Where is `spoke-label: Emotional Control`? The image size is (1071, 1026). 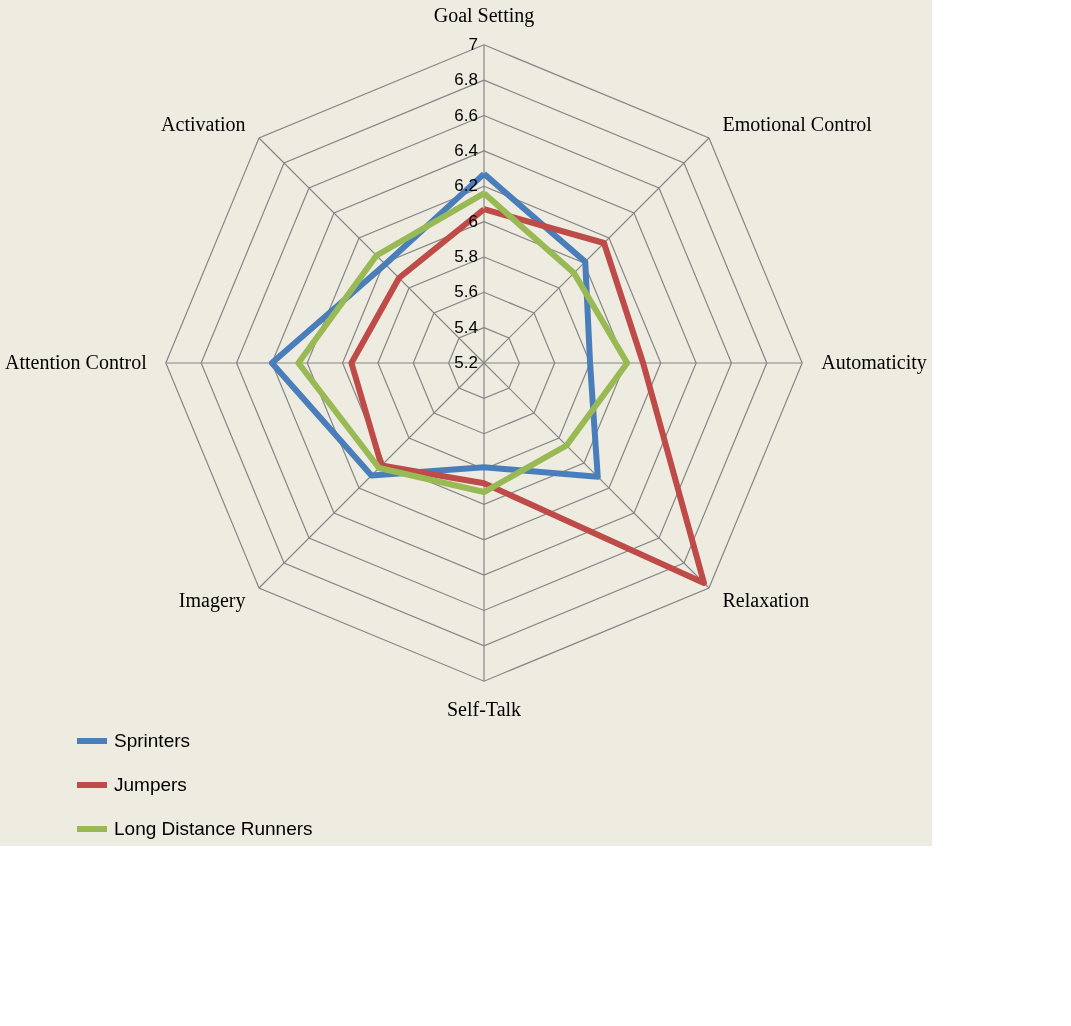 spoke-label: Emotional Control is located at coordinates (797, 123).